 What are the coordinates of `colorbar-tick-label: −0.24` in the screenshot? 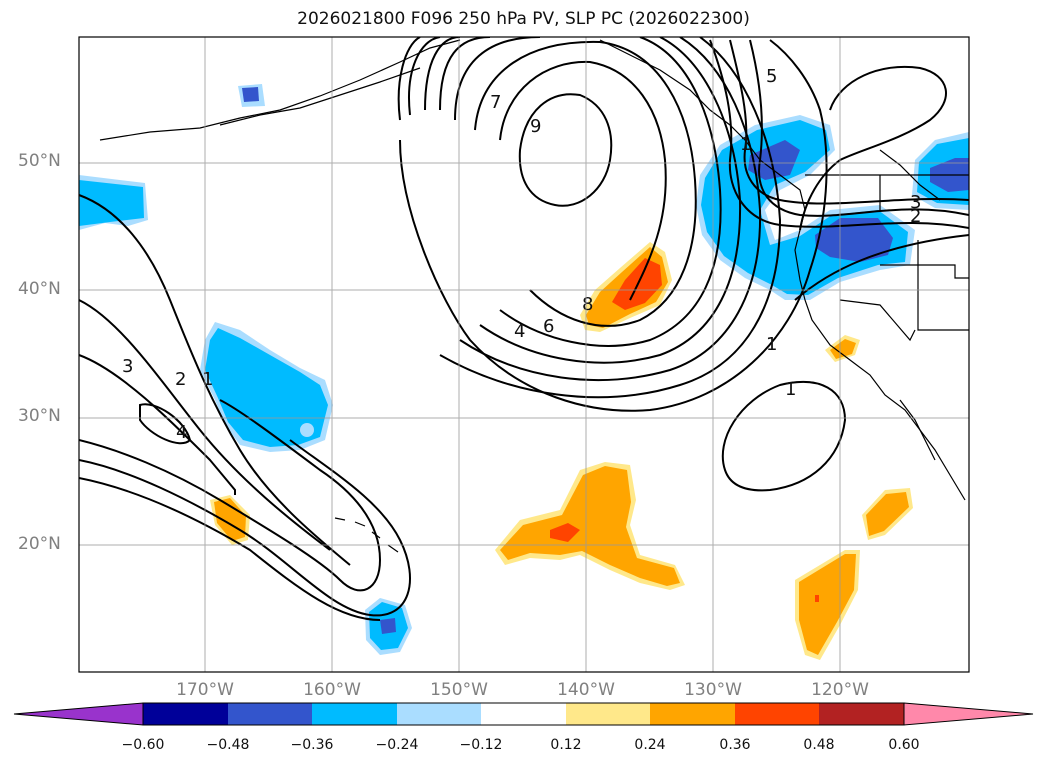 It's located at (397, 745).